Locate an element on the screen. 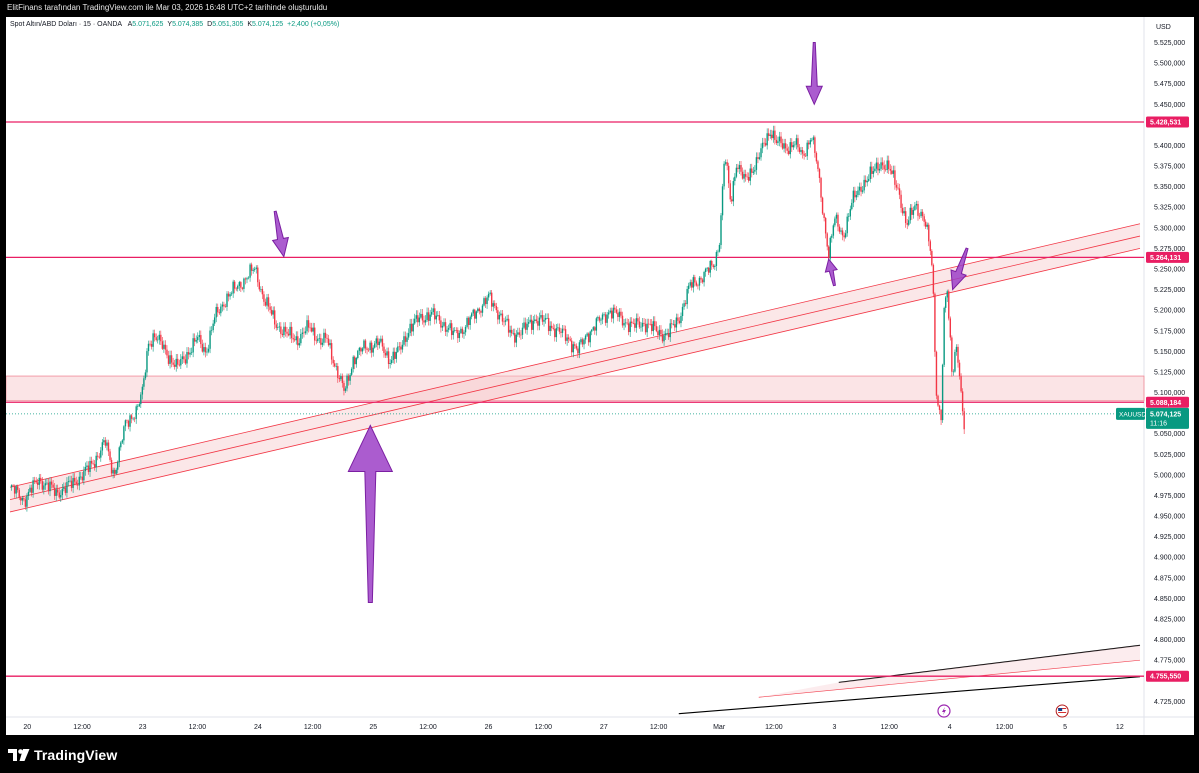 The image size is (1199, 773). current-price-tag is located at coordinates (1167, 418).